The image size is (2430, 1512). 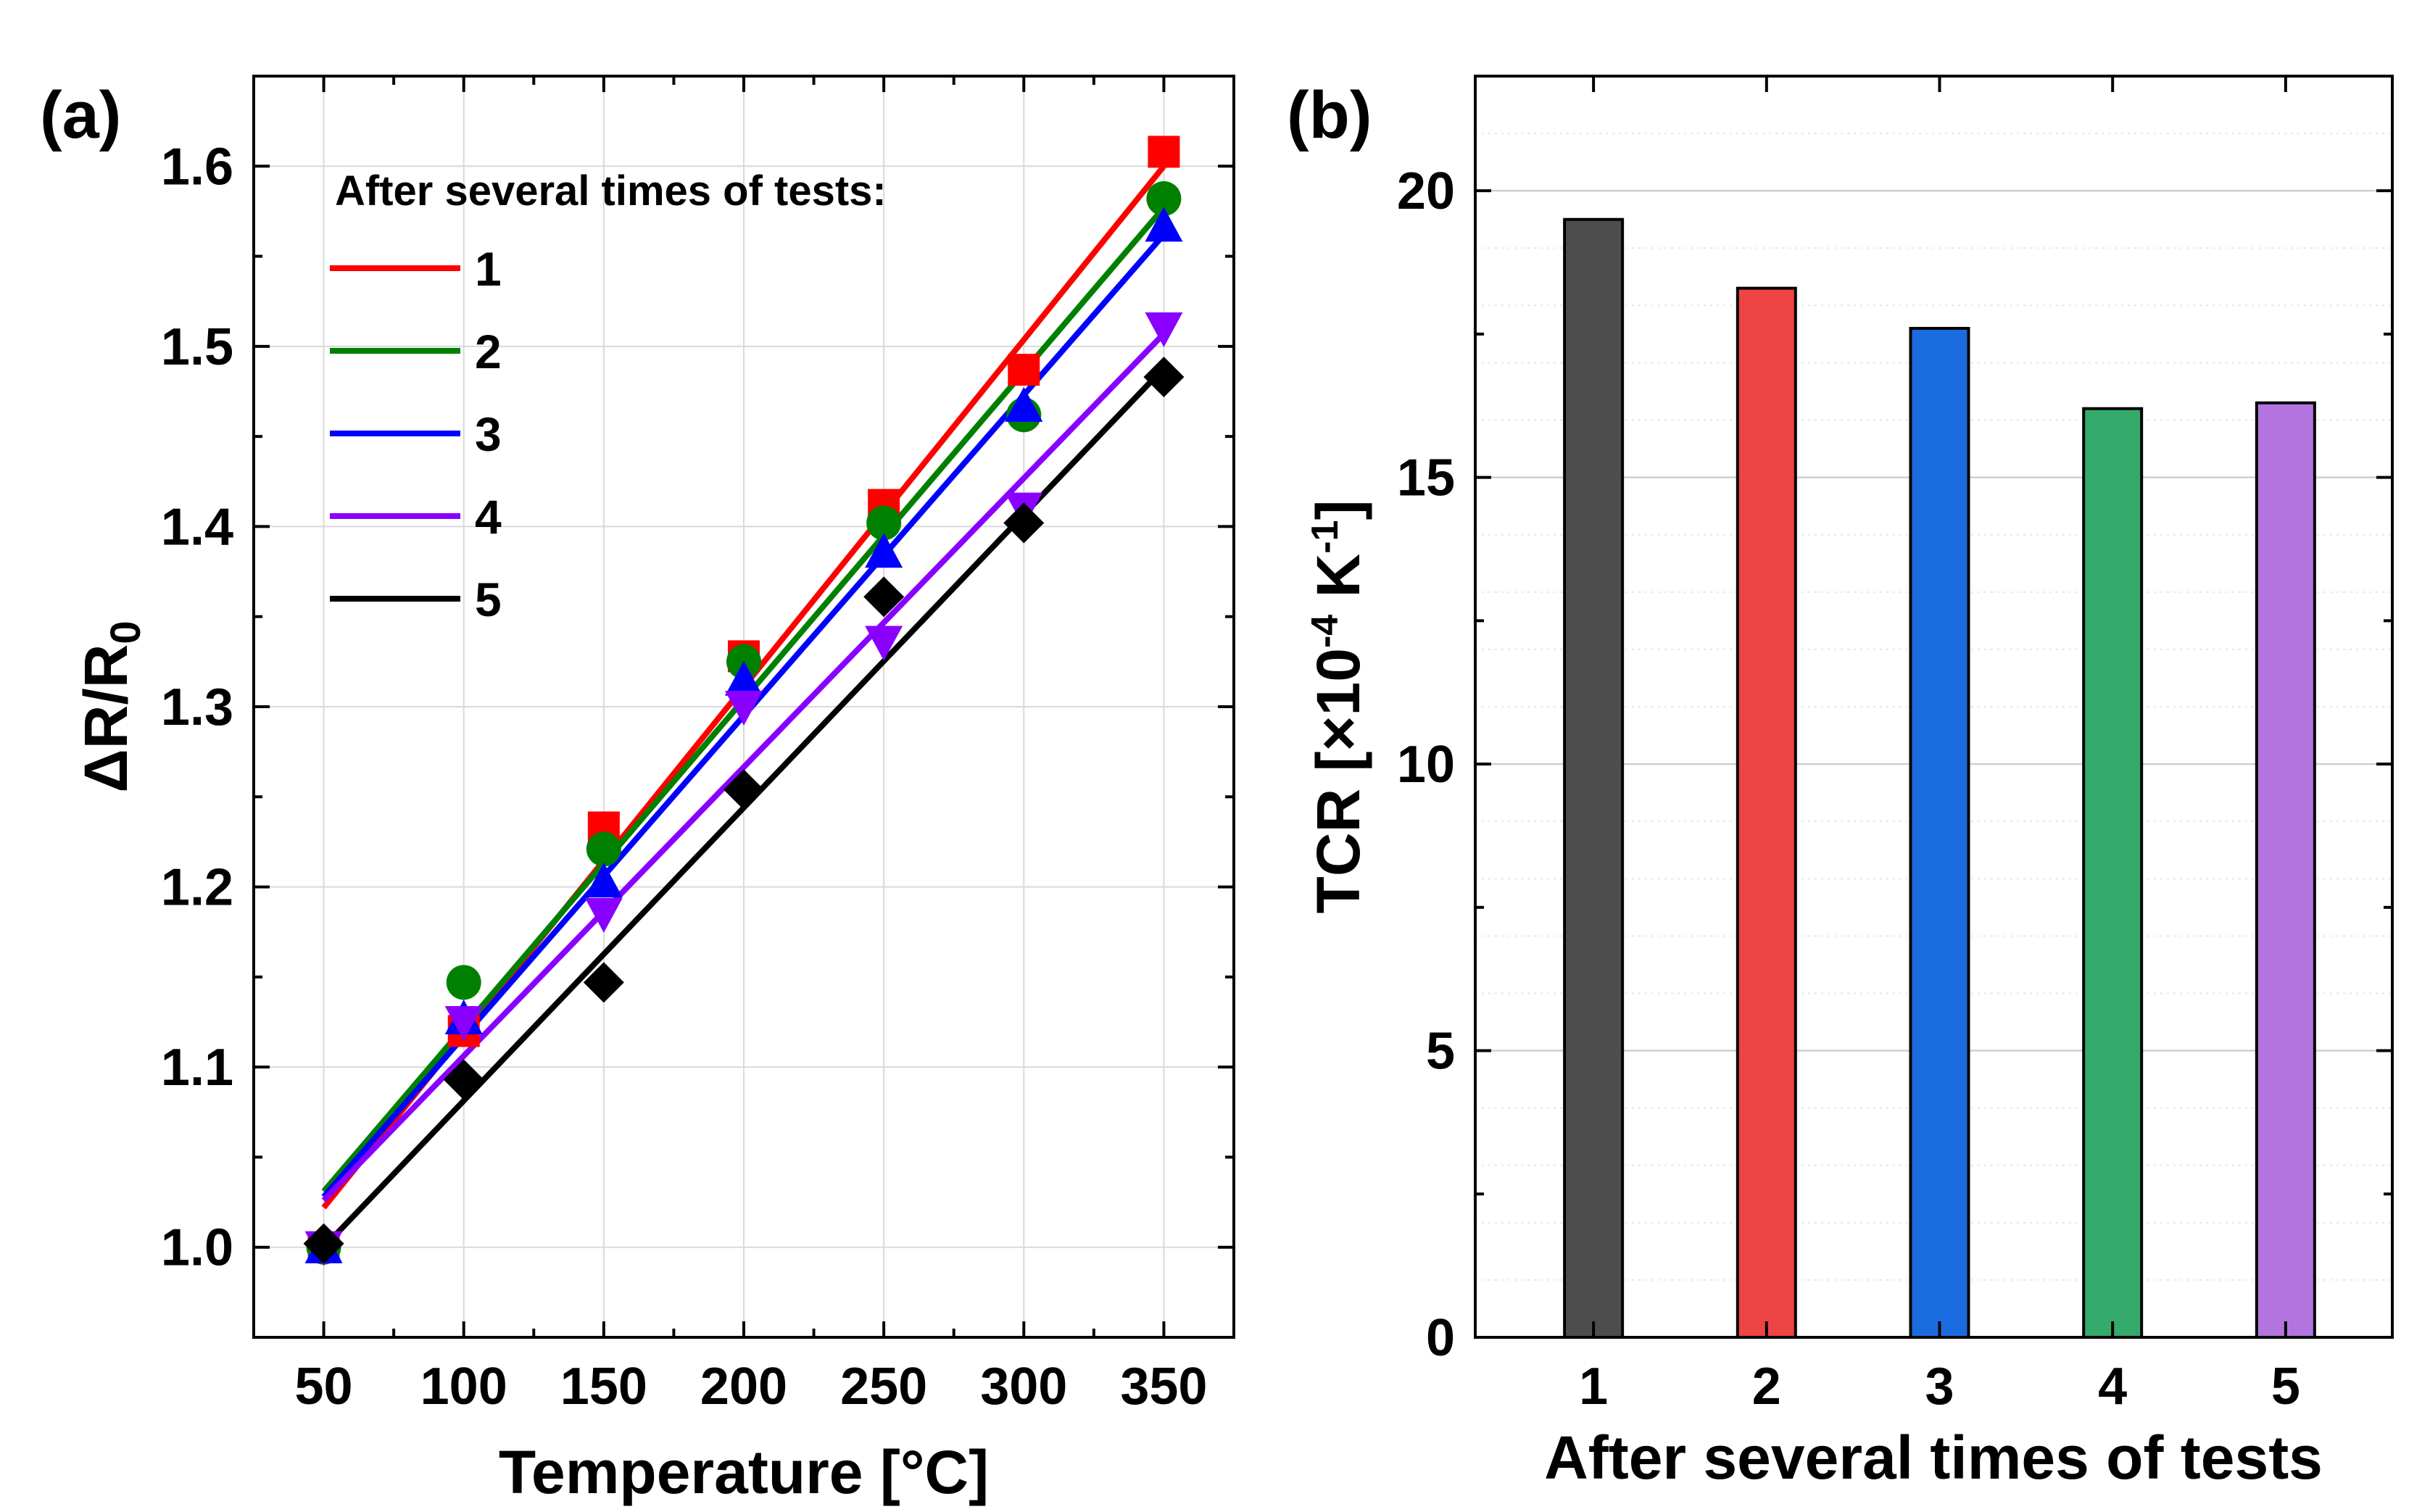 What do you see at coordinates (1338, 584) in the screenshot?
I see `panel-b-y-axis-title-mid: K` at bounding box center [1338, 584].